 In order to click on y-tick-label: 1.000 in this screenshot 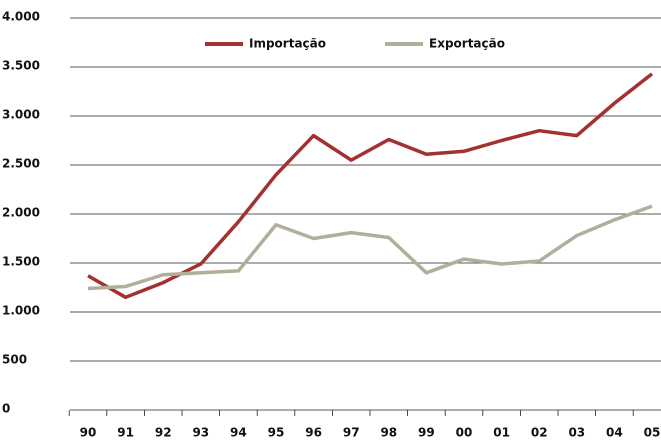, I will do `click(21, 311)`.